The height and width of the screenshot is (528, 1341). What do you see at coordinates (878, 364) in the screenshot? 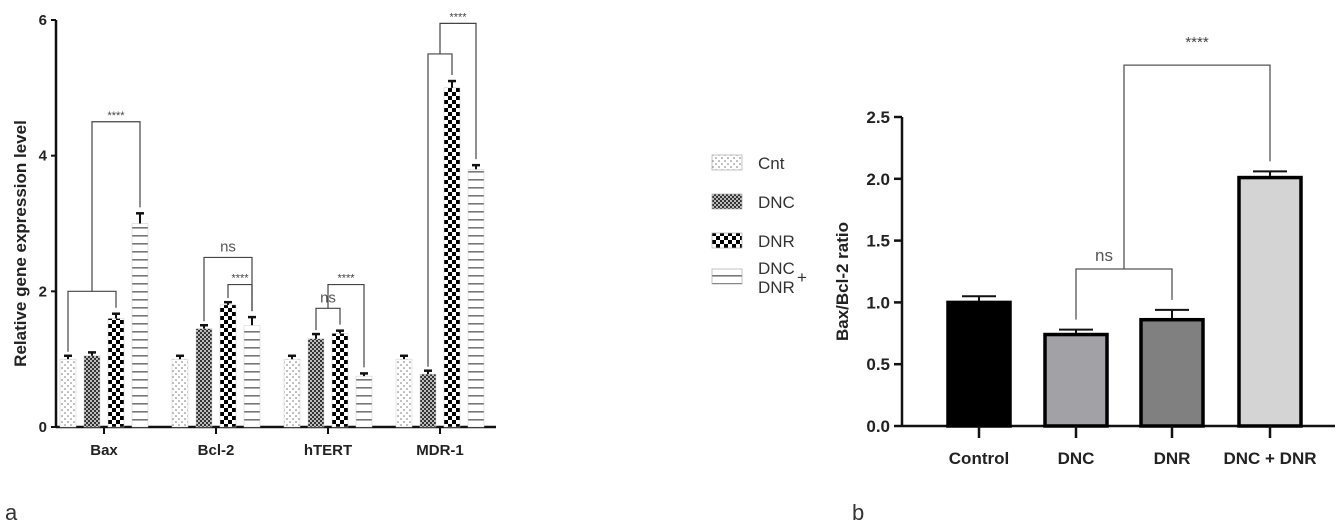
I see `y-tick-label: 0.5` at bounding box center [878, 364].